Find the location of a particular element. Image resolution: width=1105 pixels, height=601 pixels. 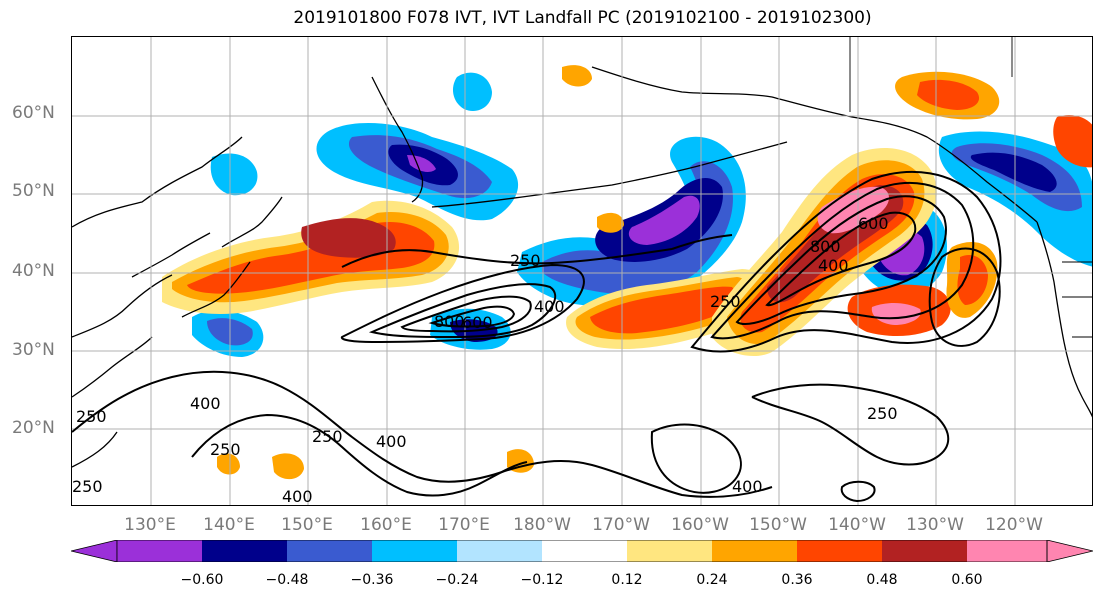

colorbar-tick-7: 0.24 is located at coordinates (712, 580).